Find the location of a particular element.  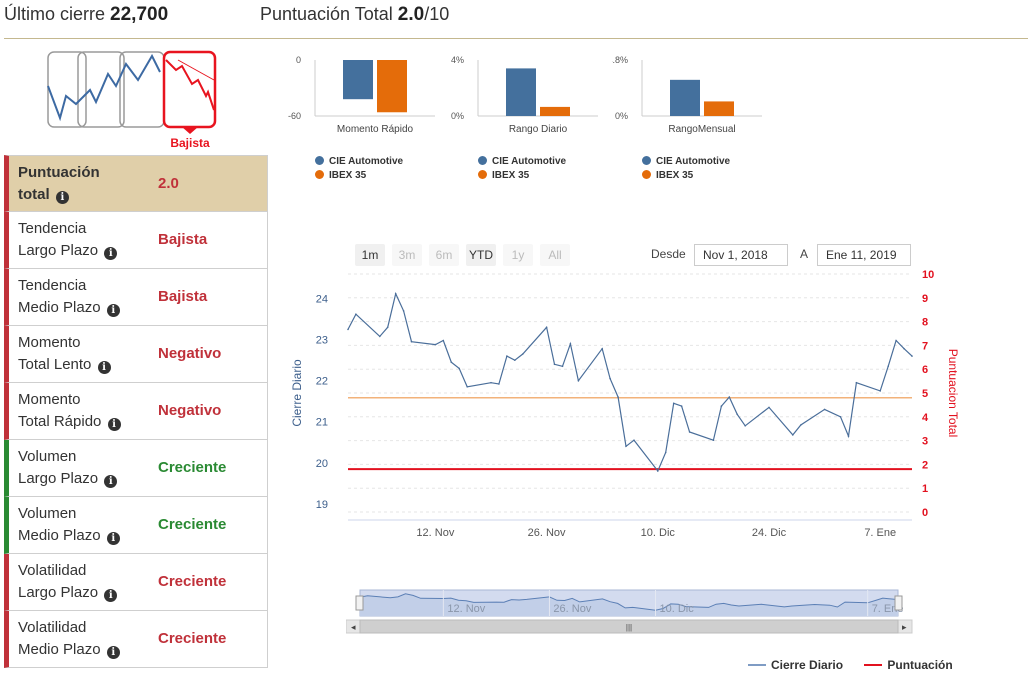

scroll-right-icon: ▸ is located at coordinates (904, 627).